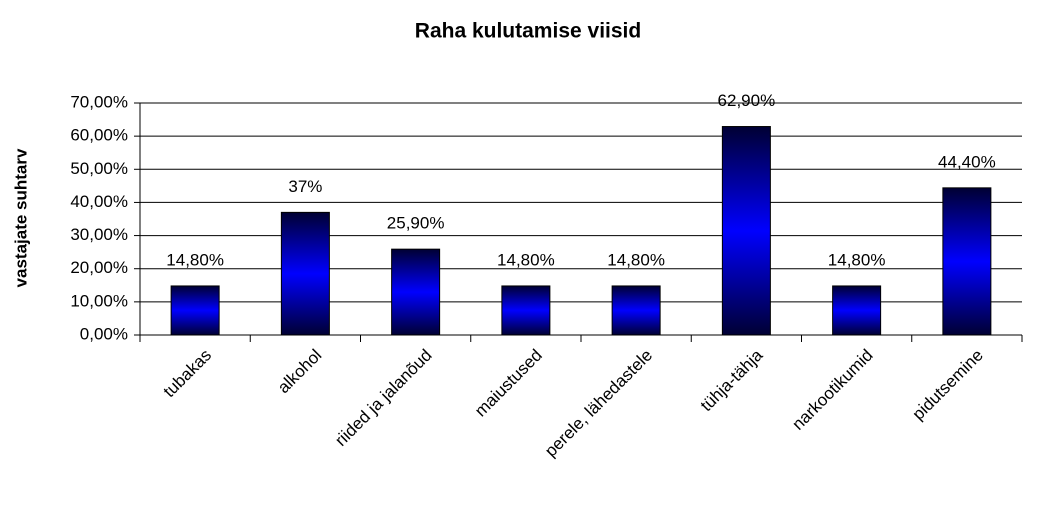 The height and width of the screenshot is (512, 1056). Describe the element at coordinates (732, 380) in the screenshot. I see `x-tick-label: tühja-tähja` at that location.